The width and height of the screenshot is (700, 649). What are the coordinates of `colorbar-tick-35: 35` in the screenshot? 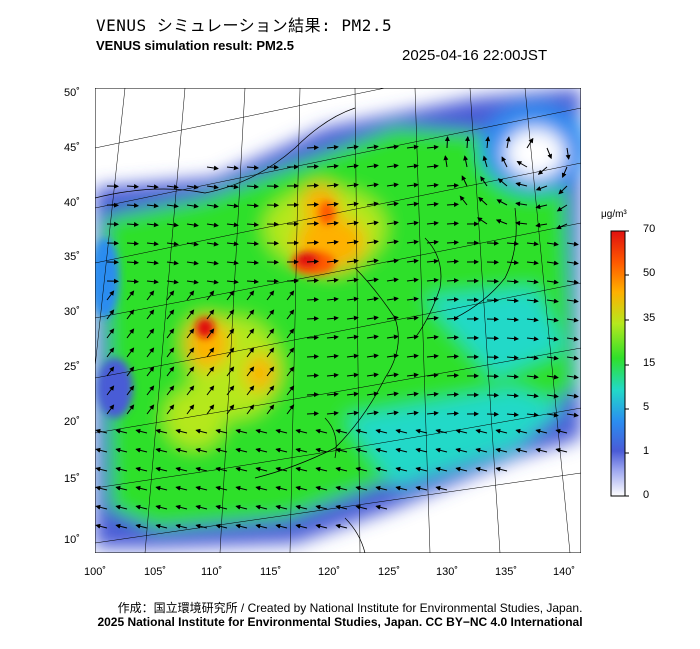 It's located at (649, 318).